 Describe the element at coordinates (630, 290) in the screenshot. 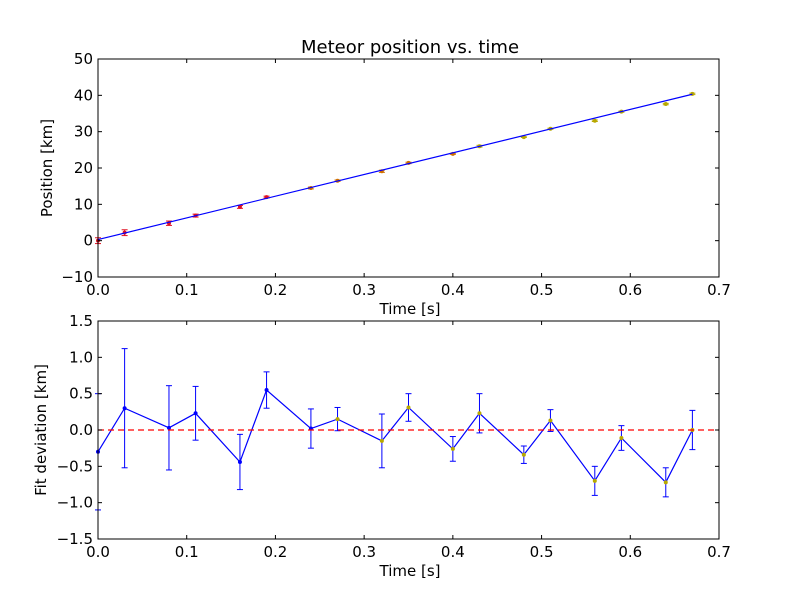

I see `position-x-tick-label: 0.6` at that location.